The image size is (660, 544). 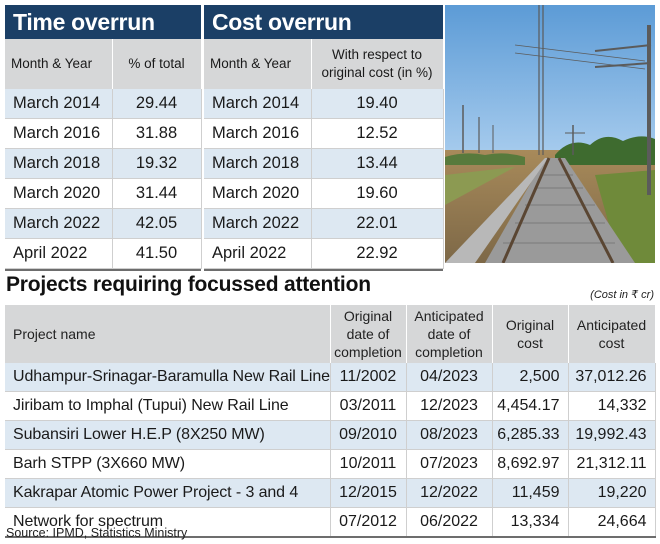 What do you see at coordinates (324, 22) in the screenshot?
I see `cost-overrun-title: Cost overrun` at bounding box center [324, 22].